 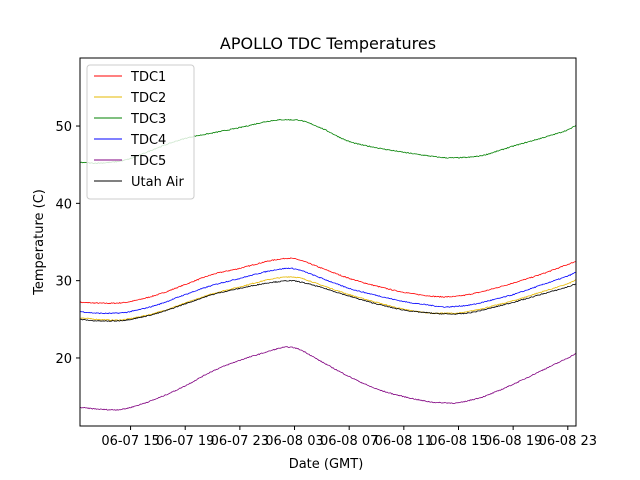 What do you see at coordinates (568, 441) in the screenshot?
I see `x-tick-label: 06-08 23` at bounding box center [568, 441].